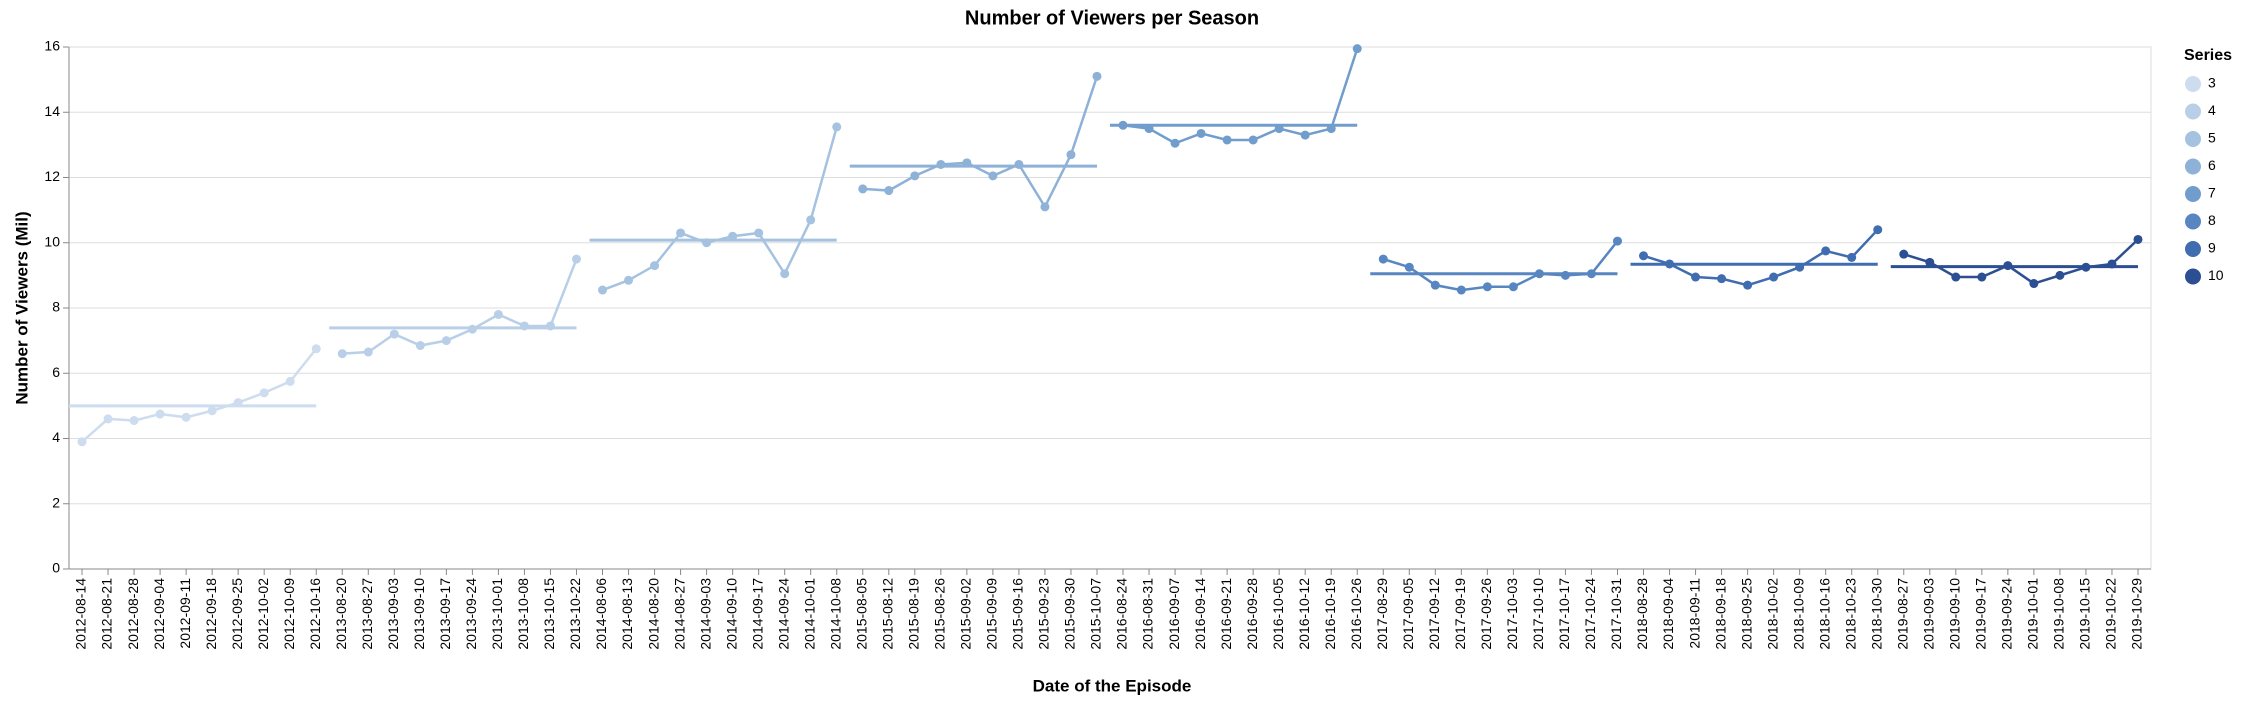  Describe the element at coordinates (1174, 614) in the screenshot. I see `x-tick-label: 2016-09-07` at that location.